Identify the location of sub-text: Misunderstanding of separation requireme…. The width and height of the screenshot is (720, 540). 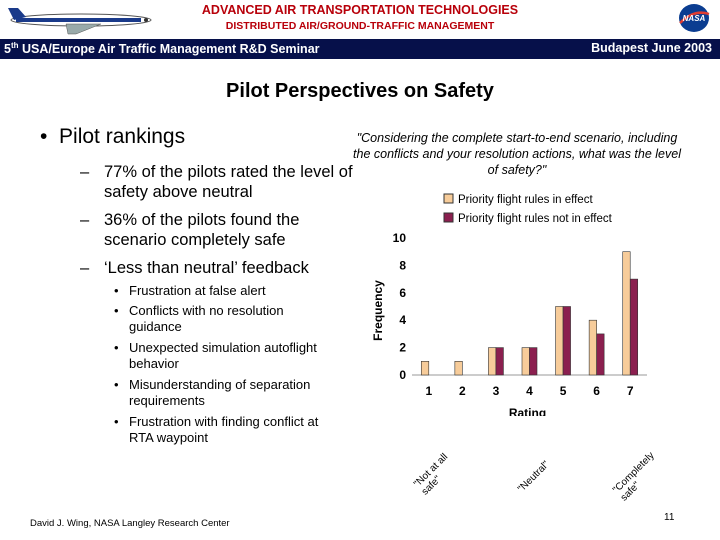
(220, 392).